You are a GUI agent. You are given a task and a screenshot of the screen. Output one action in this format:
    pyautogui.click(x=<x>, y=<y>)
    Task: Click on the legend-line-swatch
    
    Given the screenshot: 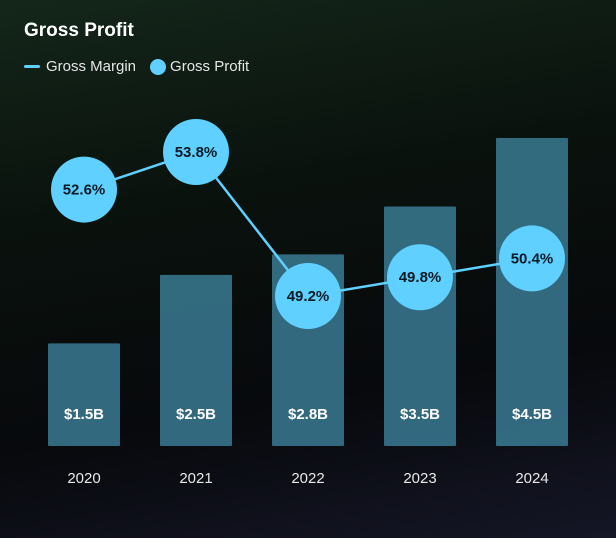 What is the action you would take?
    pyautogui.click(x=32, y=66)
    